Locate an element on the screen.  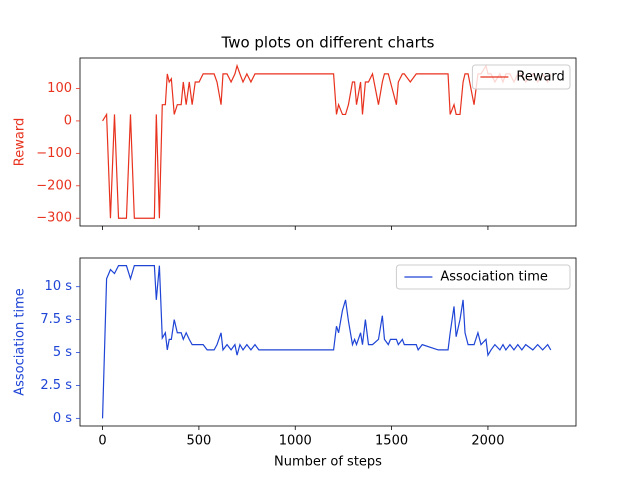
y-tick-label: −100 is located at coordinates (54, 153).